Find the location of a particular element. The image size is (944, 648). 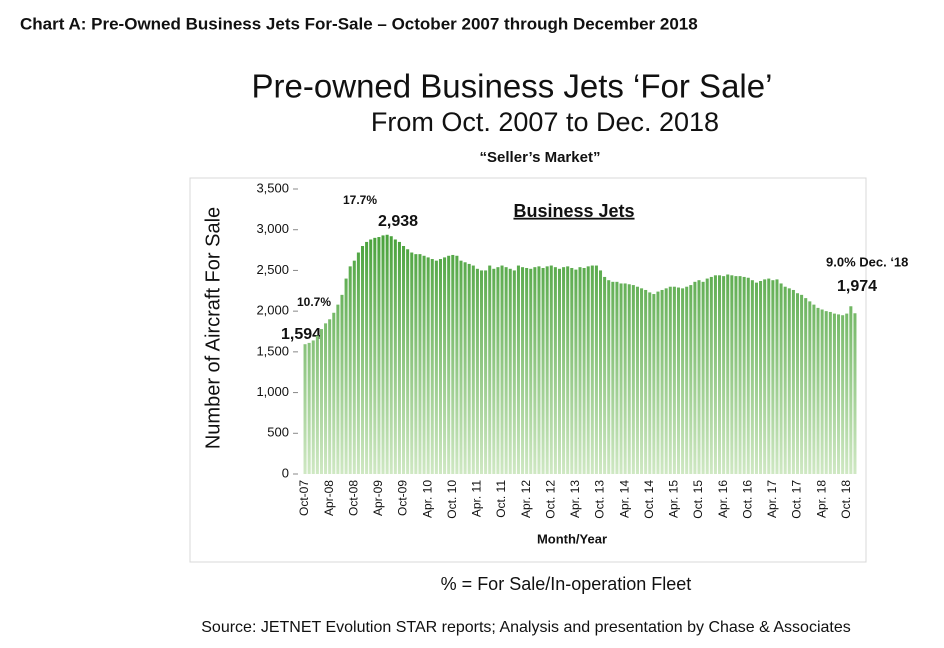

chart-subtitle: From Oct. 2007 to Dec. 2018 is located at coordinates (545, 122).